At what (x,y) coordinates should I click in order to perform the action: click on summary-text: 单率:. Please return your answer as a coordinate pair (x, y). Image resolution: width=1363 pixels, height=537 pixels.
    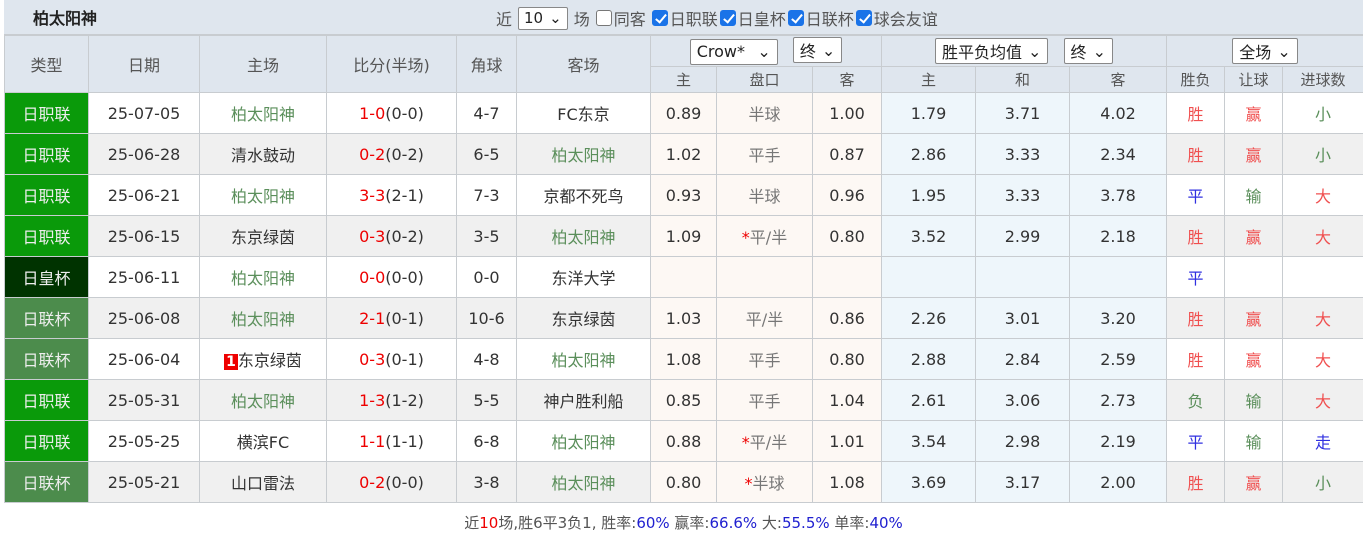
    Looking at the image, I should click on (849, 523).